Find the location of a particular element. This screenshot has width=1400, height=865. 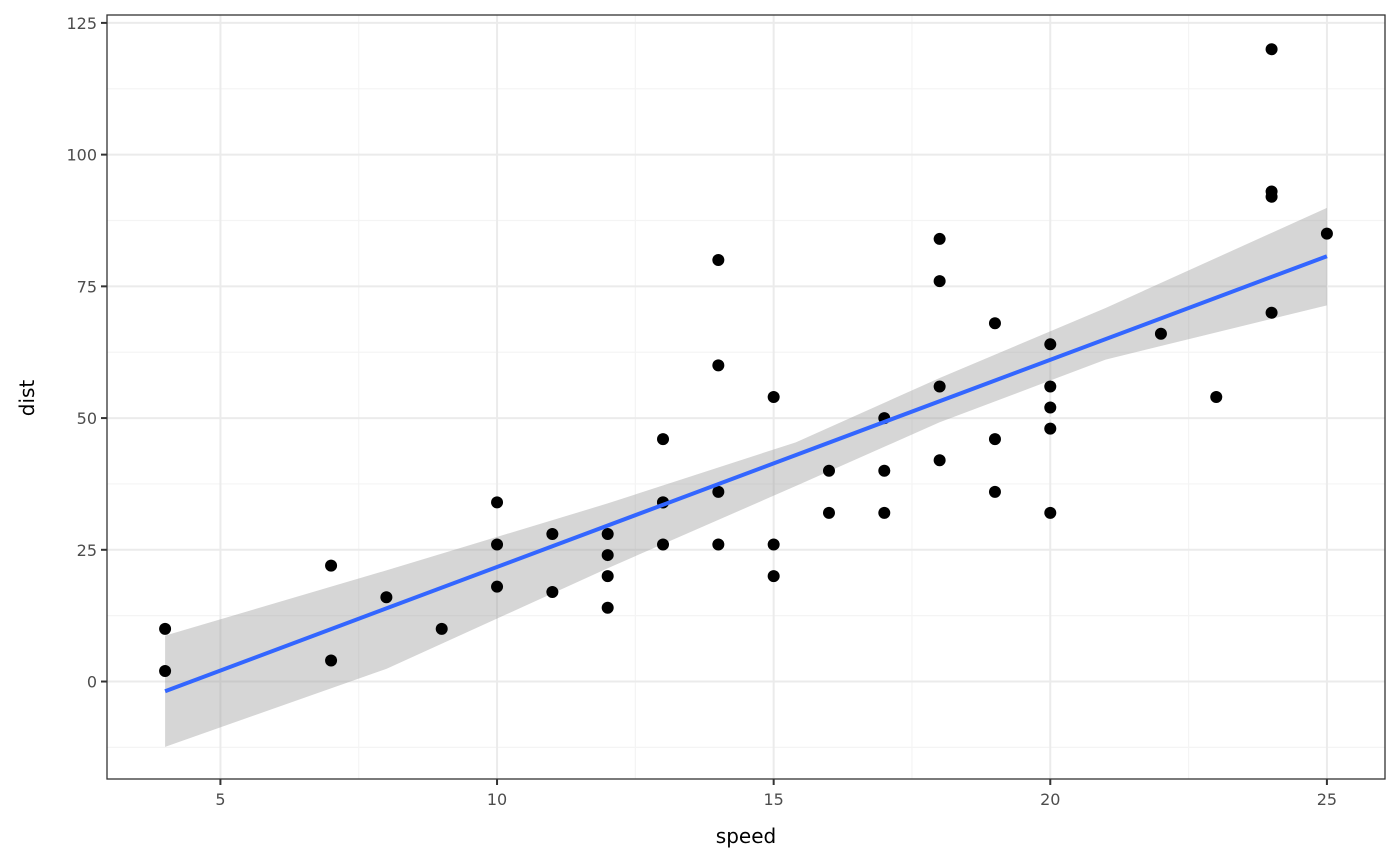

y-tick-label: 75 is located at coordinates (87, 286).